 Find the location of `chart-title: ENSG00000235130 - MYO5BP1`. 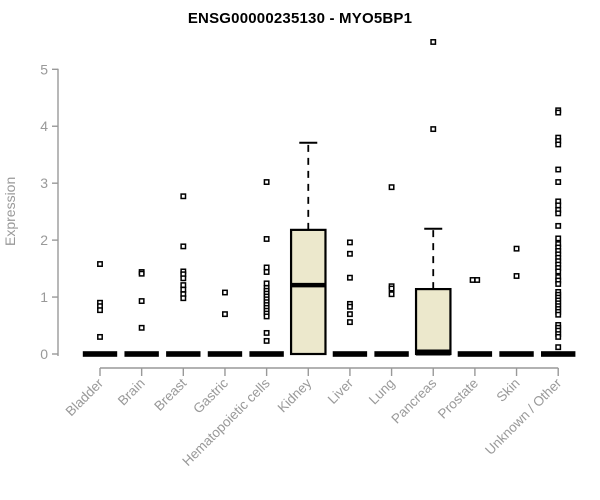

chart-title: ENSG00000235130 - MYO5BP1 is located at coordinates (300, 18).